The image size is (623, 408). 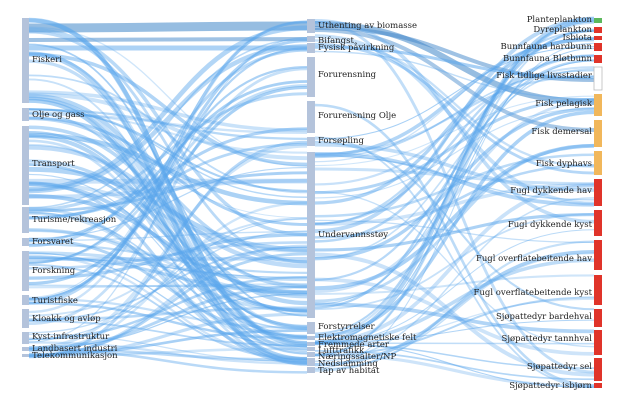 I want to click on receptor-label: Fugl overflatebeitende kyst, so click(x=532, y=293).